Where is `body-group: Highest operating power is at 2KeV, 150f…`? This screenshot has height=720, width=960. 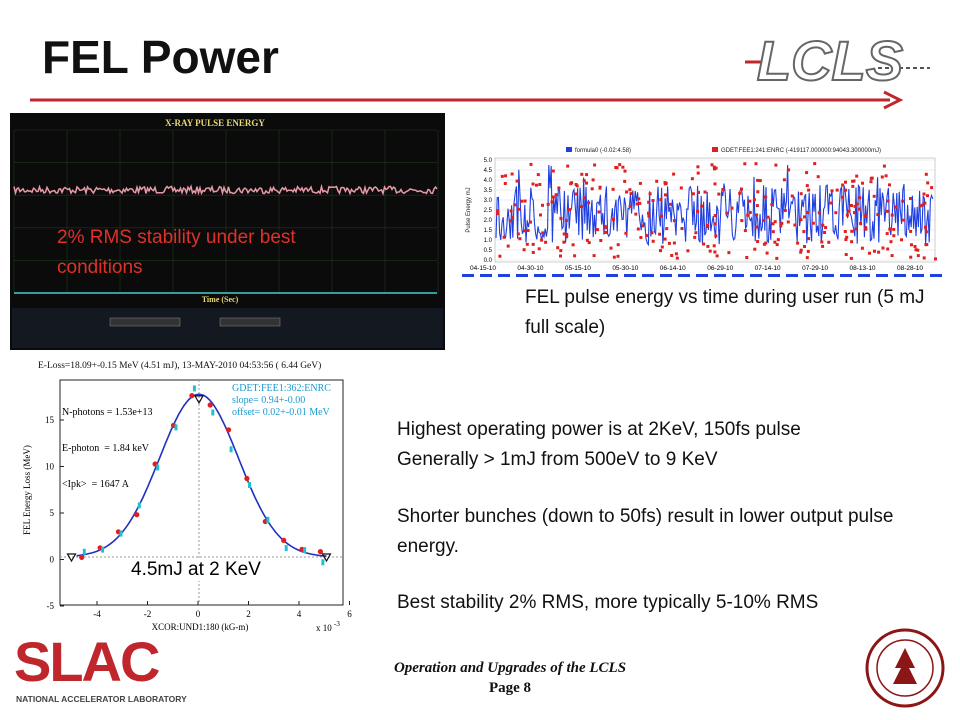 body-group: Highest operating power is at 2KeV, 150f… is located at coordinates (657, 445).